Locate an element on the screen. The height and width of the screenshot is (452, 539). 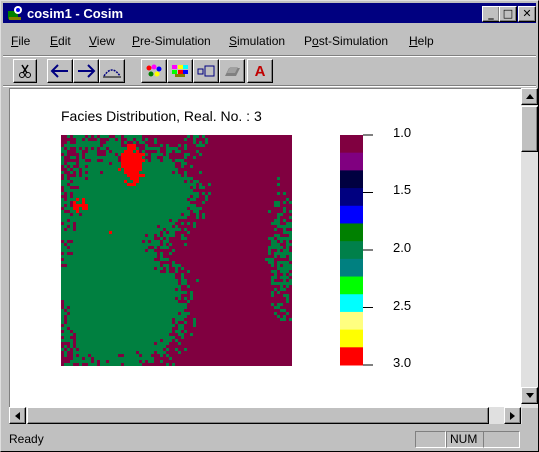
cut-button is located at coordinates (25, 71).